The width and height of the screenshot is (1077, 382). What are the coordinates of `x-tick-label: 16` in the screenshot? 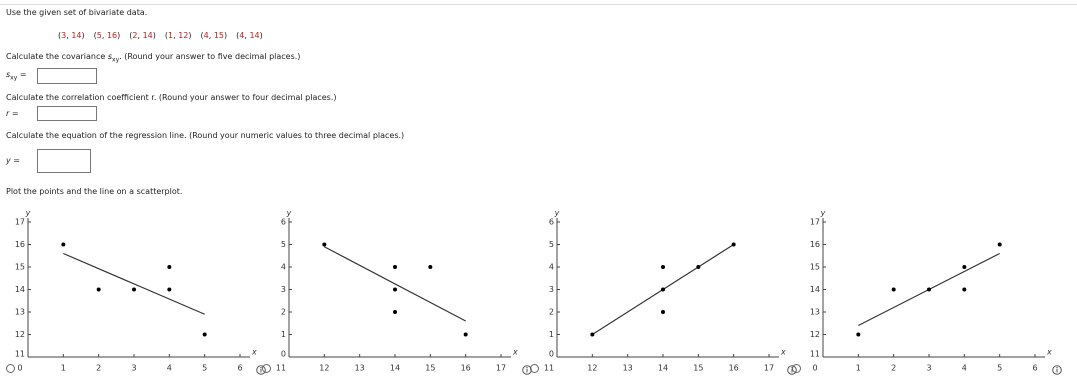 It's located at (466, 368).